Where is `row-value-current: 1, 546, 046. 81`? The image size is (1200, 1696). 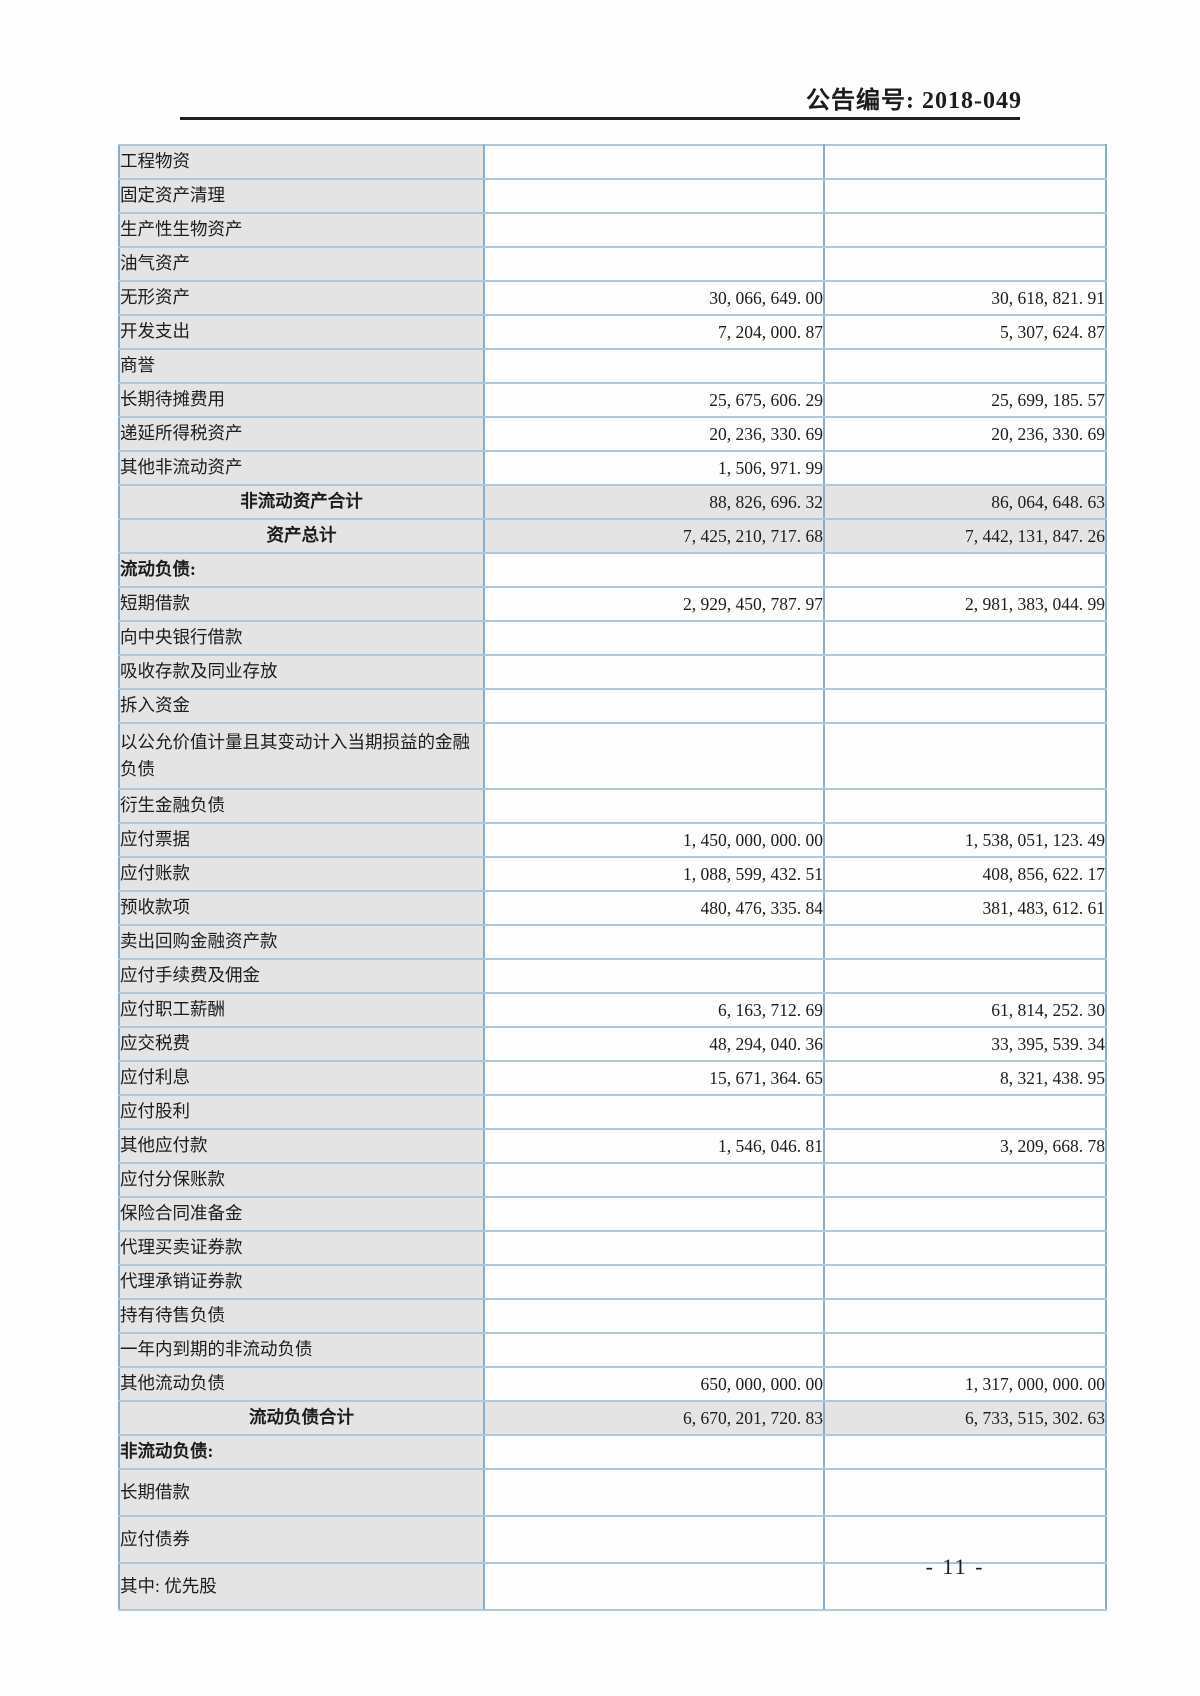
row-value-current: 1, 546, 046. 81 is located at coordinates (654, 1146).